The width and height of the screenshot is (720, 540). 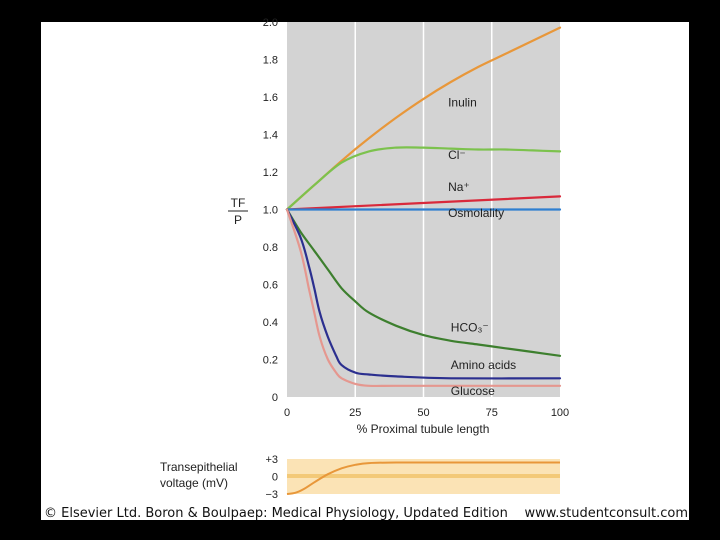 I want to click on footer-website: www.studentconsult.com, so click(x=607, y=513).